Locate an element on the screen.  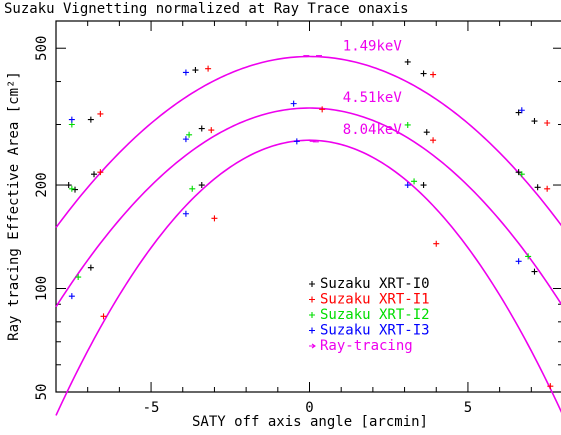
energy-label: 1.49keV is located at coordinates (373, 47).